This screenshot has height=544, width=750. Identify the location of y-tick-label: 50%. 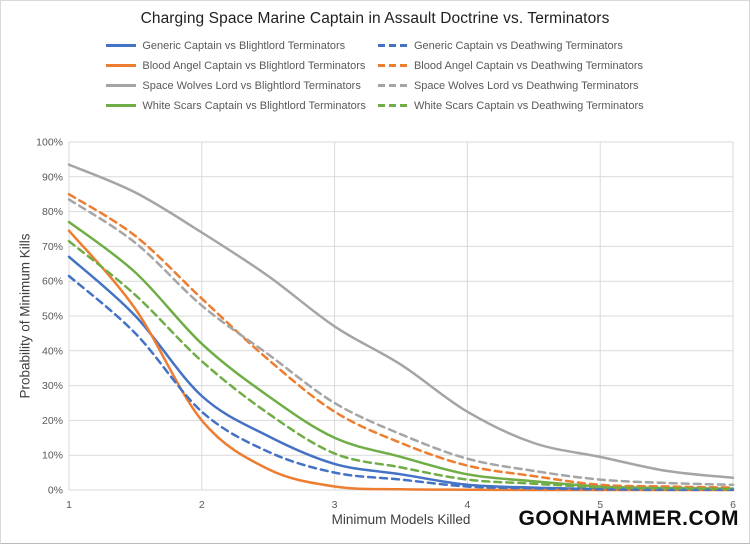
(52, 317).